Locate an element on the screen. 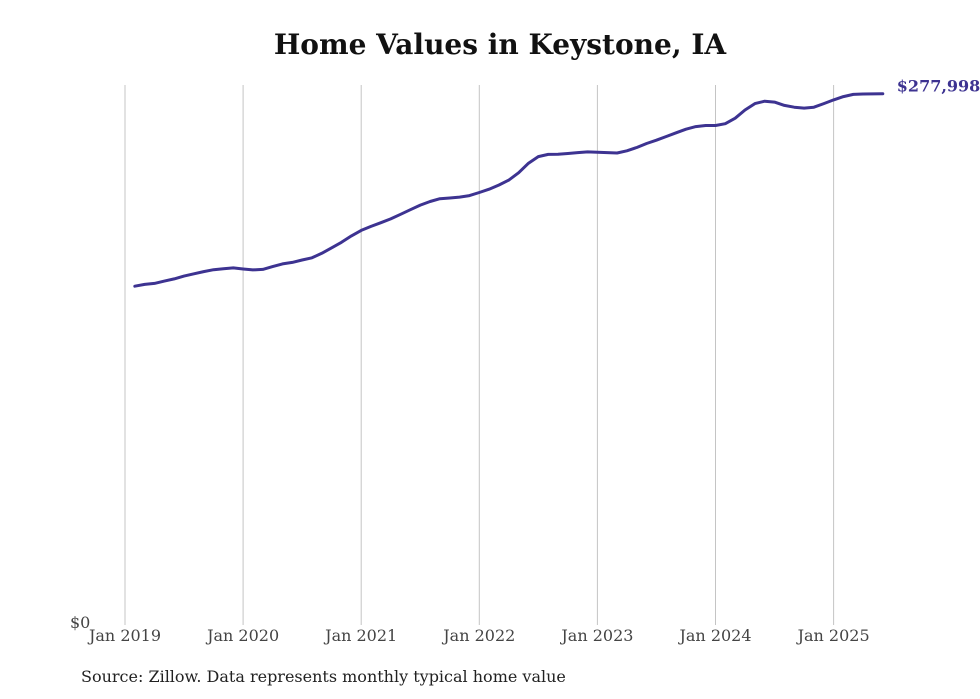 The width and height of the screenshot is (980, 699). x-tick-label: Jan 2021 is located at coordinates (360, 635).